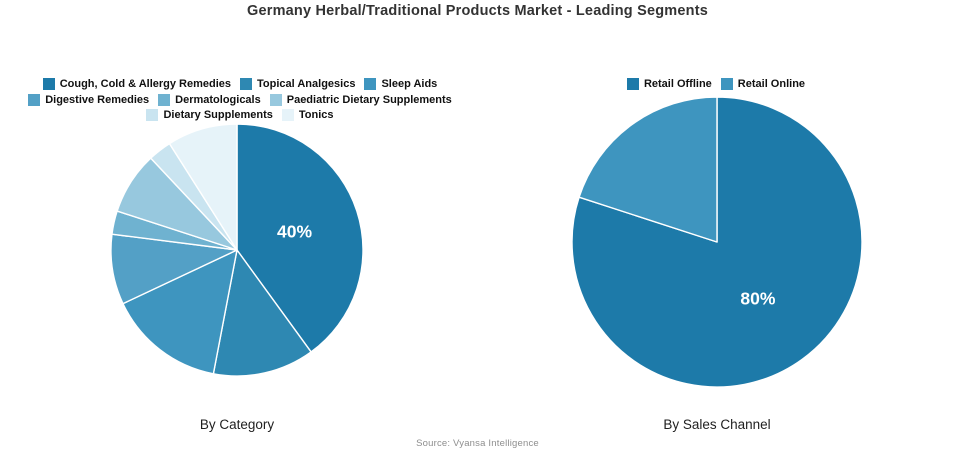  What do you see at coordinates (218, 115) in the screenshot?
I see `legend-label: Dietary Supplements` at bounding box center [218, 115].